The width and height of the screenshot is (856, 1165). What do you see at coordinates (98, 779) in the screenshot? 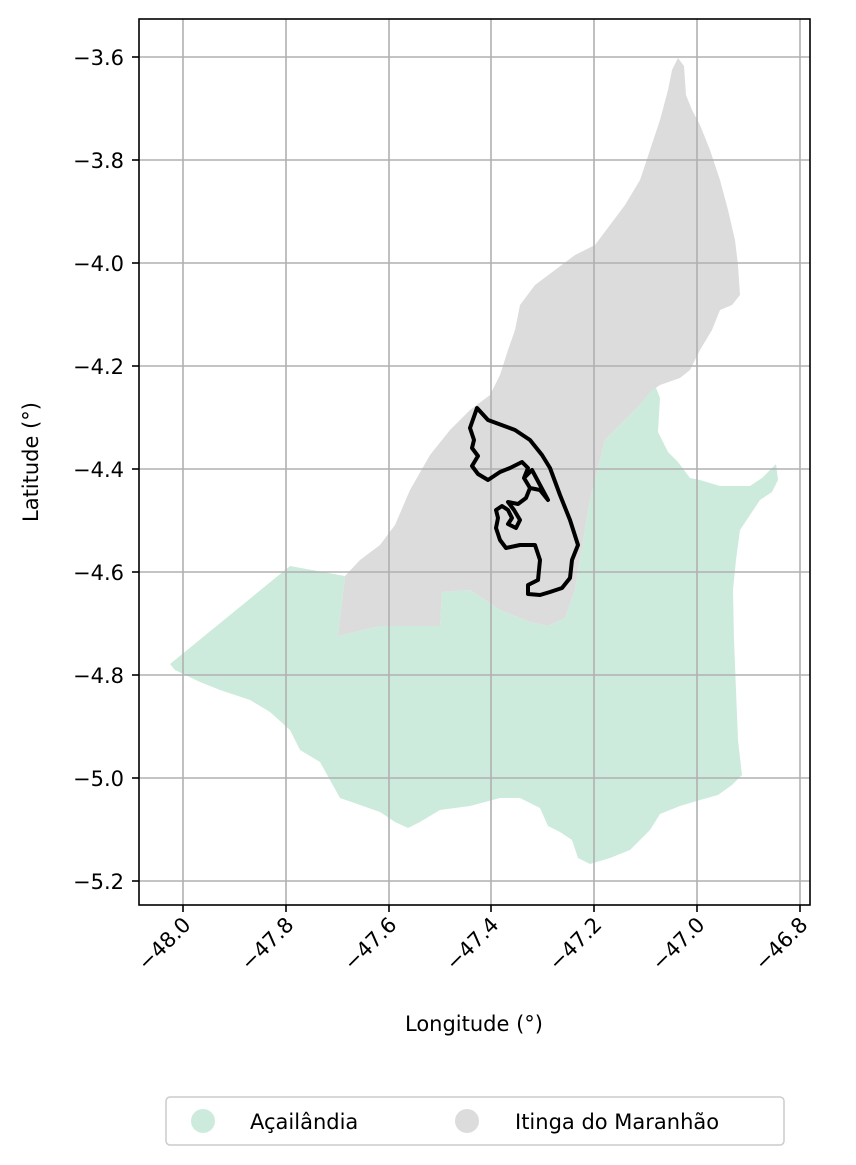
I see `y-tick-label: −5.0` at bounding box center [98, 779].